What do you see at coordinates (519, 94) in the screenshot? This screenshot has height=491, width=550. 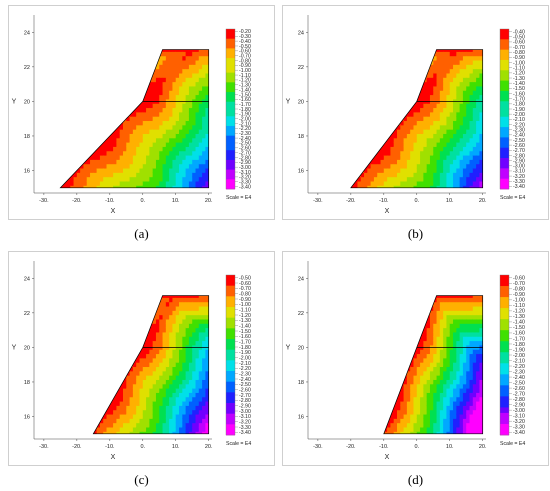 I see `colorbar-label: -1.60` at bounding box center [519, 94].